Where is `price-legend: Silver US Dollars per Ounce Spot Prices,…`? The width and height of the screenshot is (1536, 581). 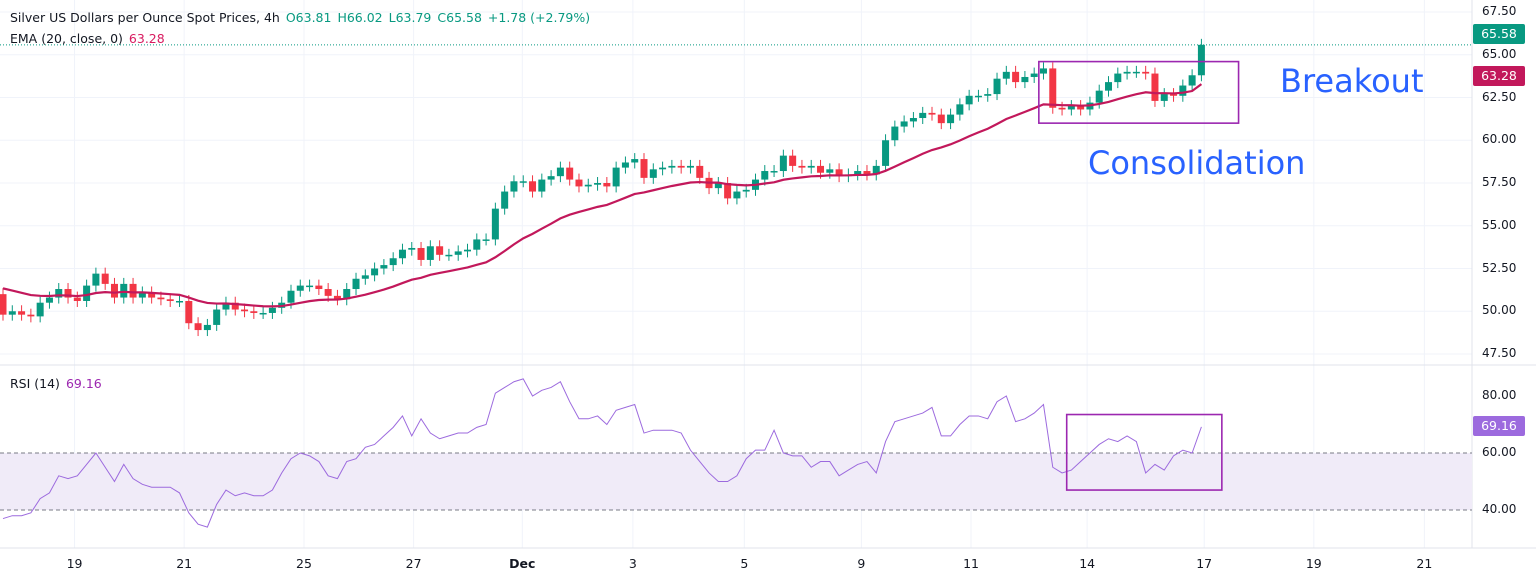 price-legend: Silver US Dollars per Ounce Spot Prices,… is located at coordinates (303, 17).